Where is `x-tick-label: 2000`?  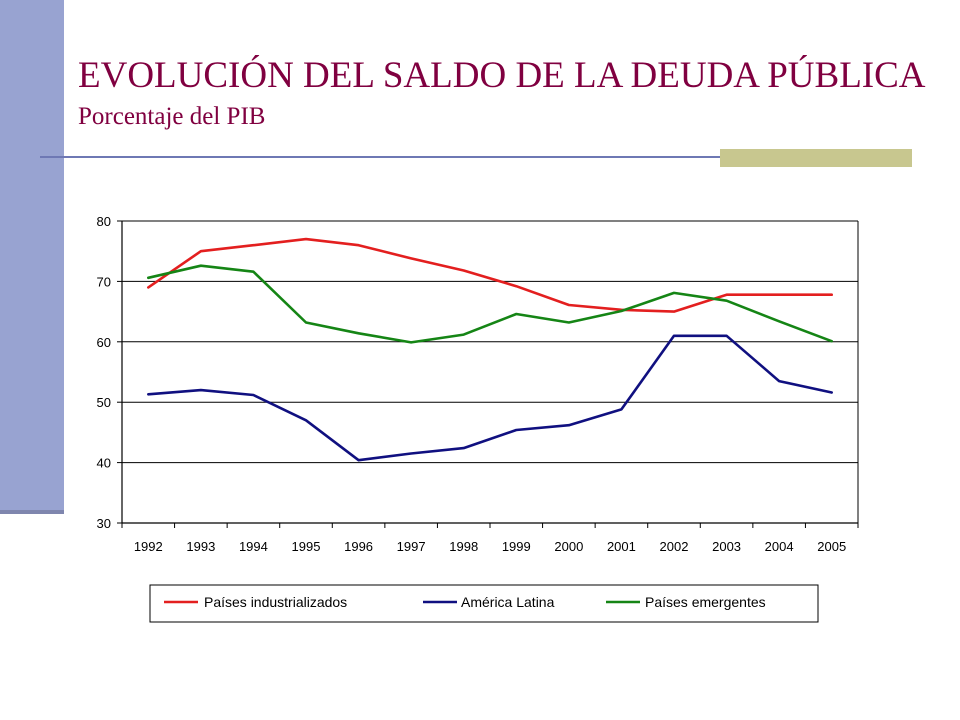 x-tick-label: 2000 is located at coordinates (568, 546).